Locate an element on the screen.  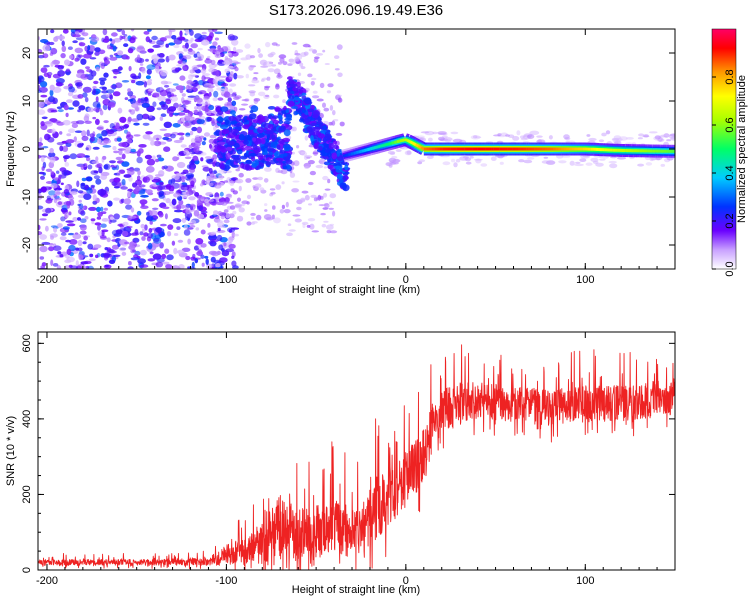
snr-y-tick-label: 0 is located at coordinates (27, 570).